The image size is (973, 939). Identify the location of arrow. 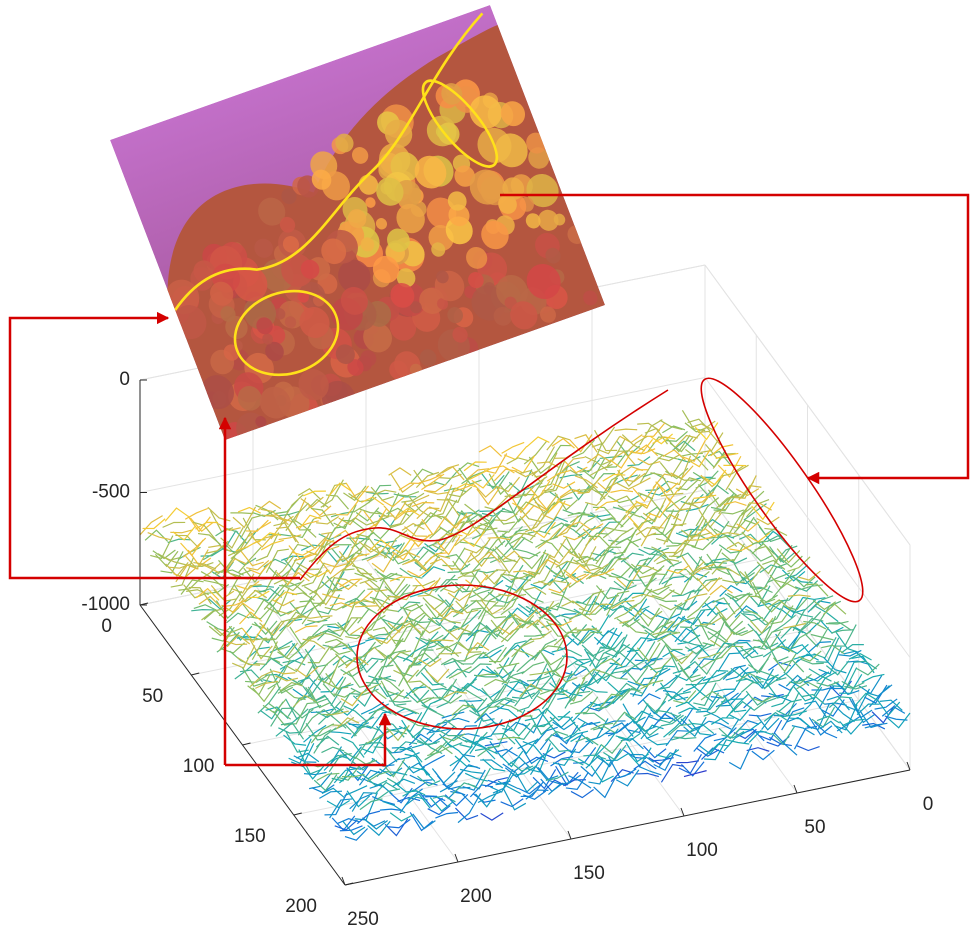
(308, 739).